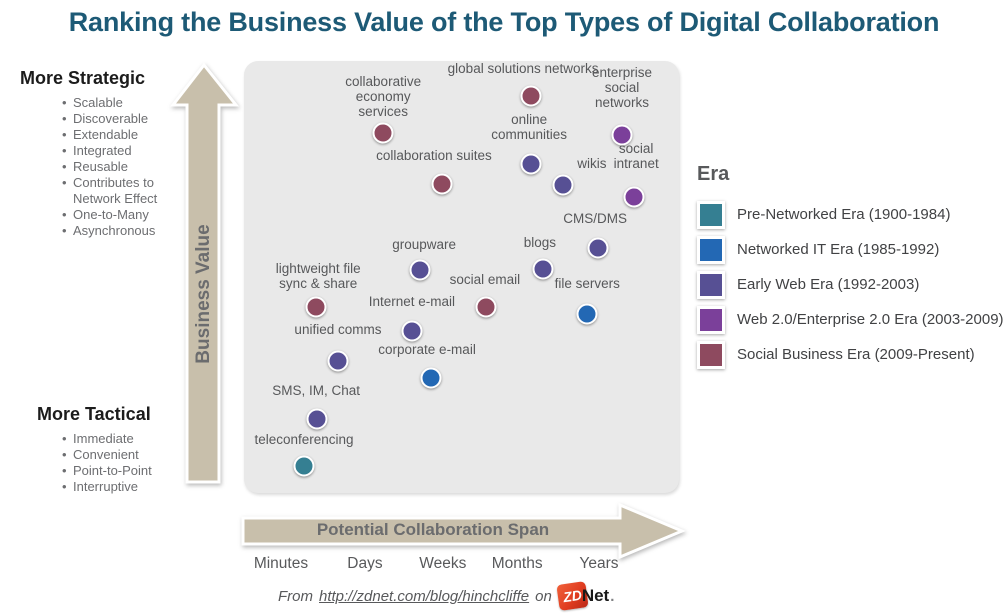 This screenshot has width=1008, height=614. What do you see at coordinates (100, 166) in the screenshot?
I see `bullet-text: Reusable` at bounding box center [100, 166].